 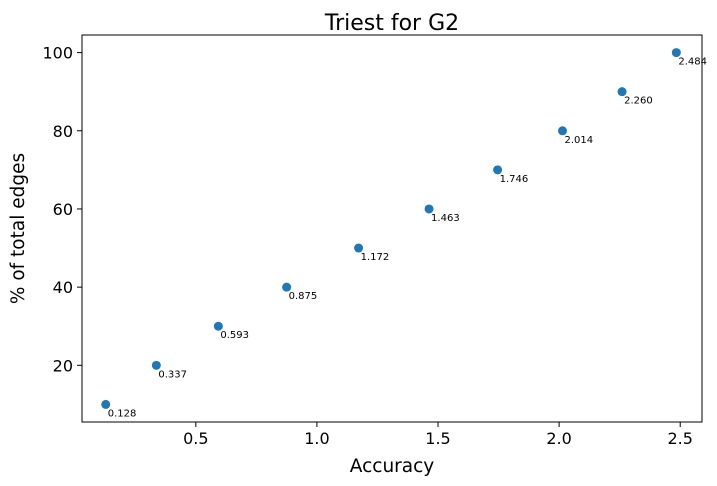 I want to click on x-axis: 0.5 1.0 1.5 2.0 2.5, so click(x=438, y=435).